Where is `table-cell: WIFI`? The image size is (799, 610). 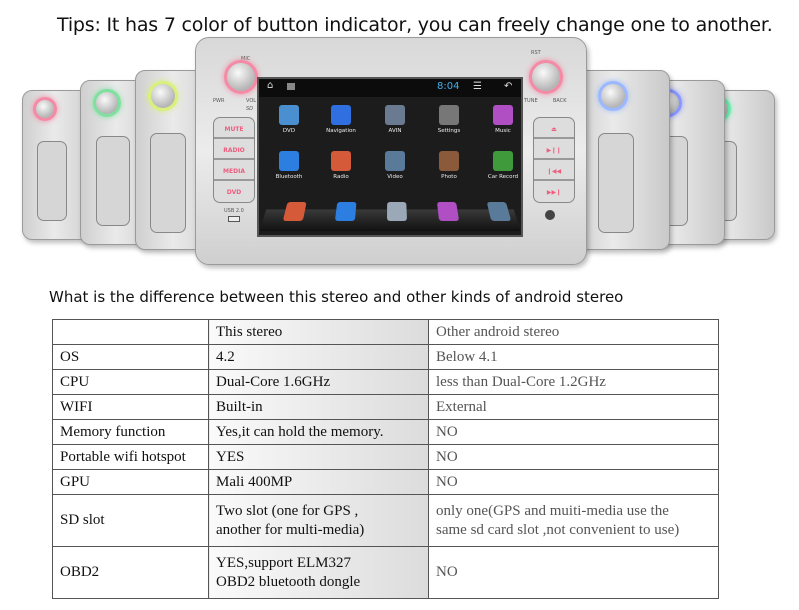 table-cell: WIFI is located at coordinates (130, 407).